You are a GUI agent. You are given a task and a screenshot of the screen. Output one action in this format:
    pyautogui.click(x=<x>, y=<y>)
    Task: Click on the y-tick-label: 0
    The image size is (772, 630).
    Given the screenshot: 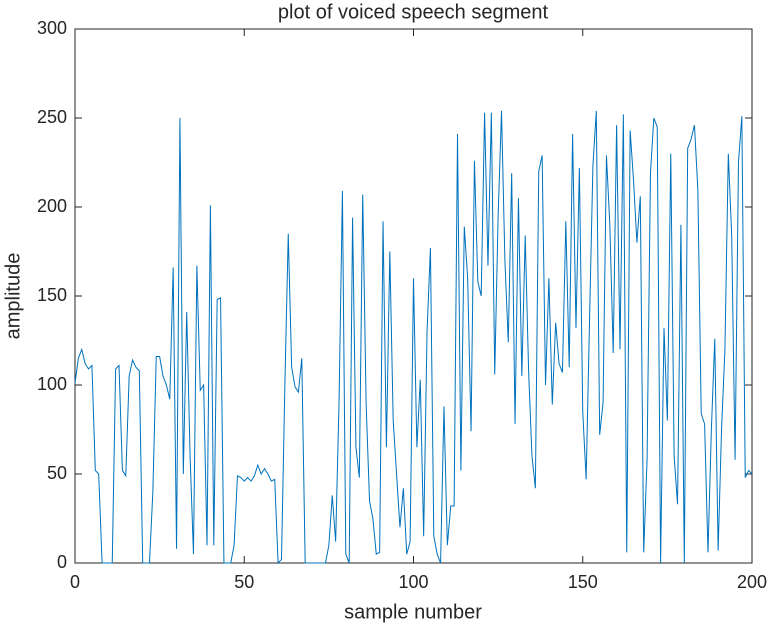 What is the action you would take?
    pyautogui.click(x=62, y=562)
    